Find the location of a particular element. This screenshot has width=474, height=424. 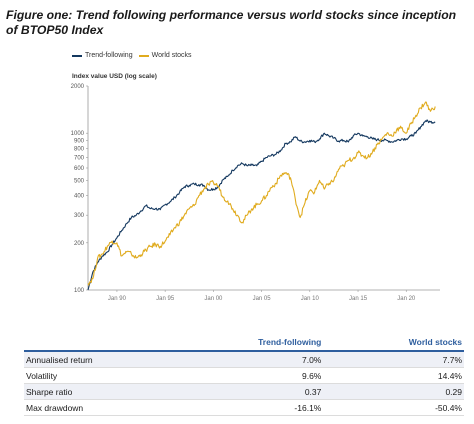

x-tick-label: Jan 90 is located at coordinates (117, 299).